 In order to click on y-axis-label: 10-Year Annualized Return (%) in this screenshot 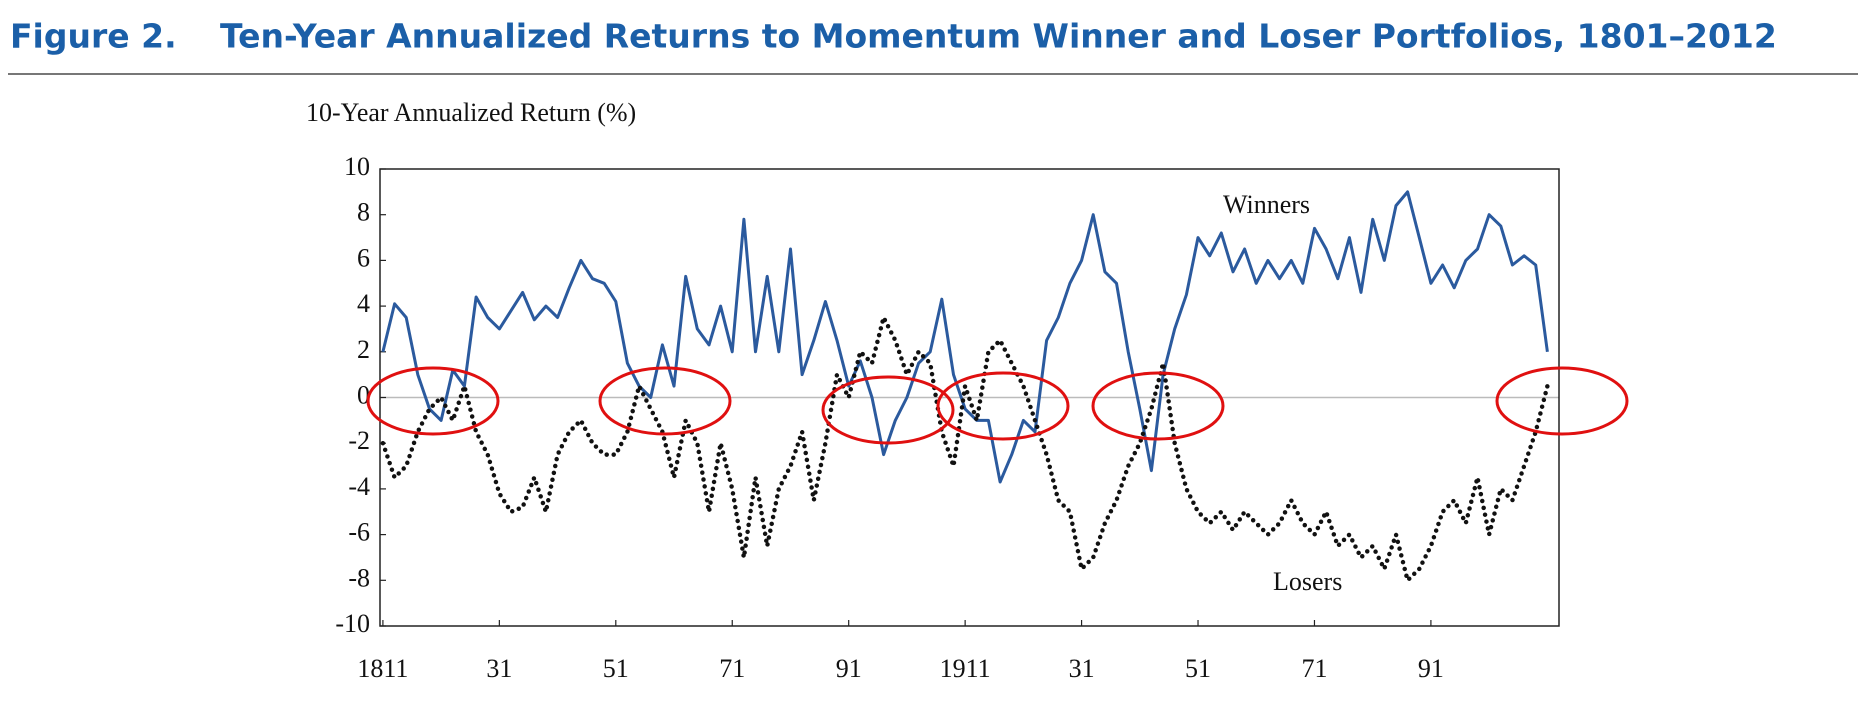, I will do `click(471, 112)`.